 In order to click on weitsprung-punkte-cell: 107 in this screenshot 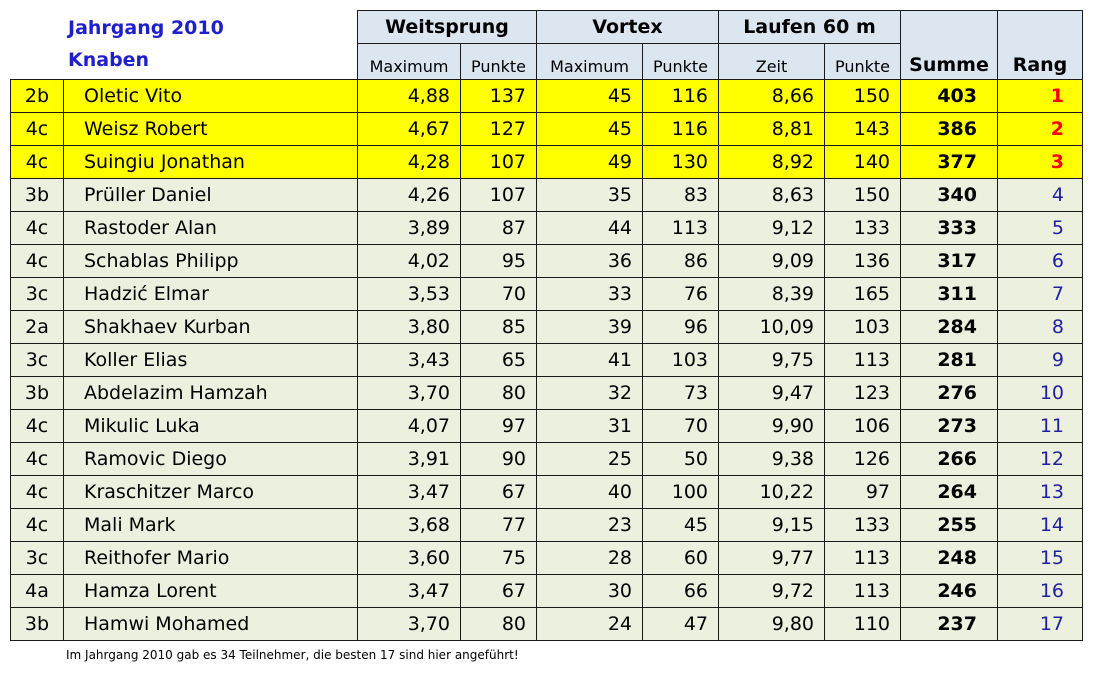, I will do `click(498, 162)`.